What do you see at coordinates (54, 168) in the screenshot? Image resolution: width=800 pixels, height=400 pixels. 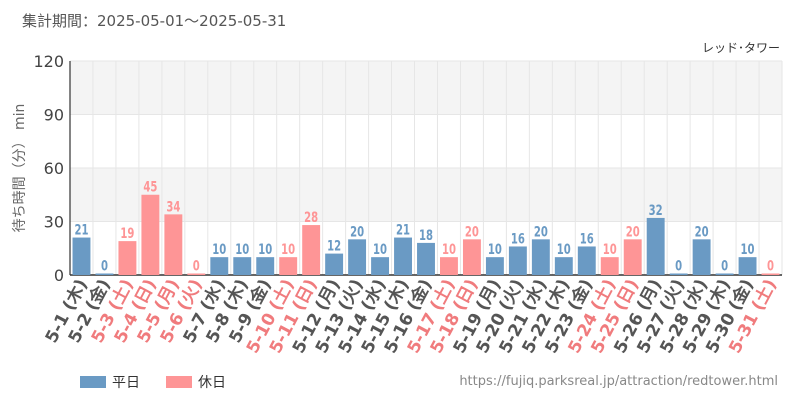 I see `y-tick-label: 60` at bounding box center [54, 168].